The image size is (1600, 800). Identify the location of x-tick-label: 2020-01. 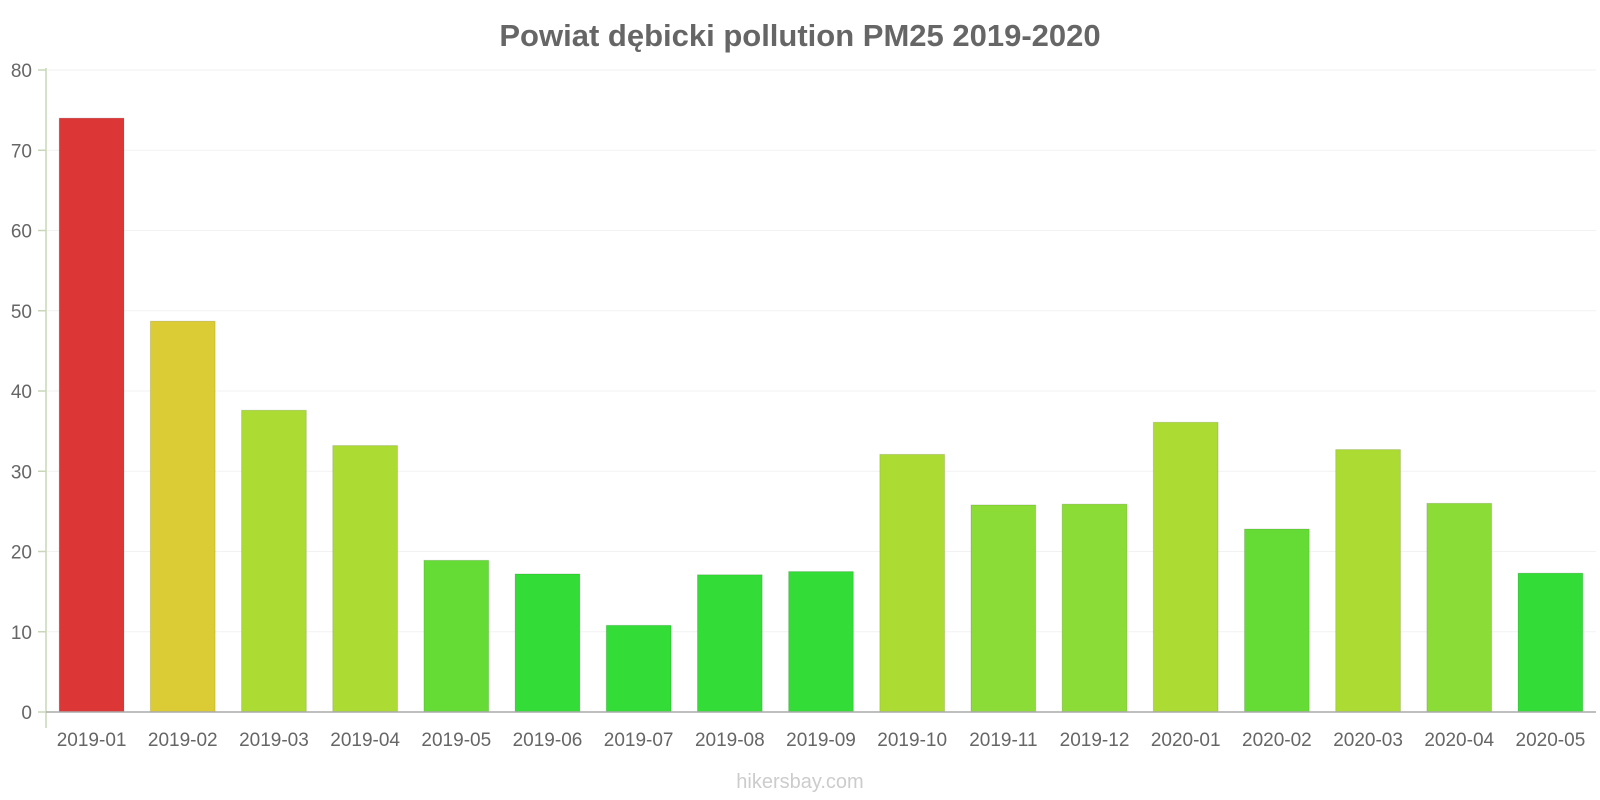
(1186, 740).